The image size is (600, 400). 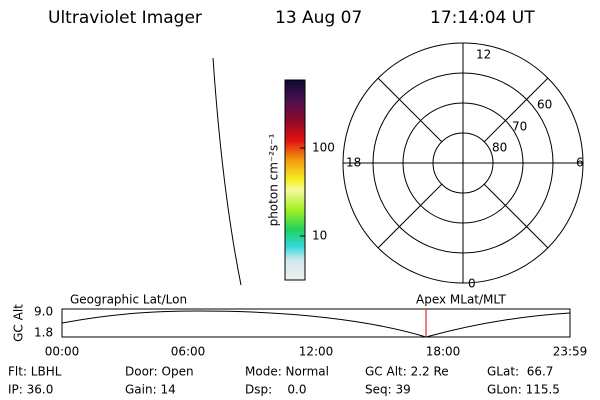 I want to click on info-field: Flt: LBHL, so click(x=35, y=372).